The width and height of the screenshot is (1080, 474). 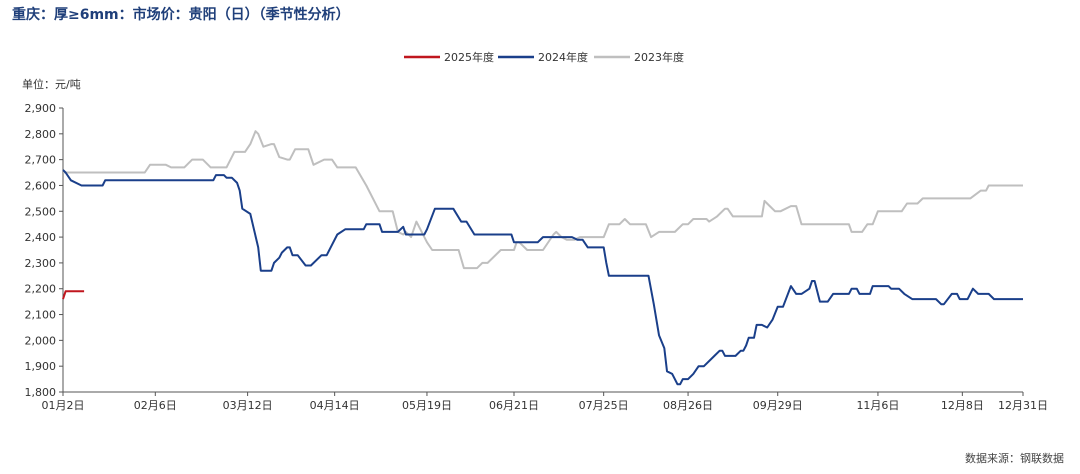 I want to click on x-tick-label: 08月26日, so click(x=688, y=405).